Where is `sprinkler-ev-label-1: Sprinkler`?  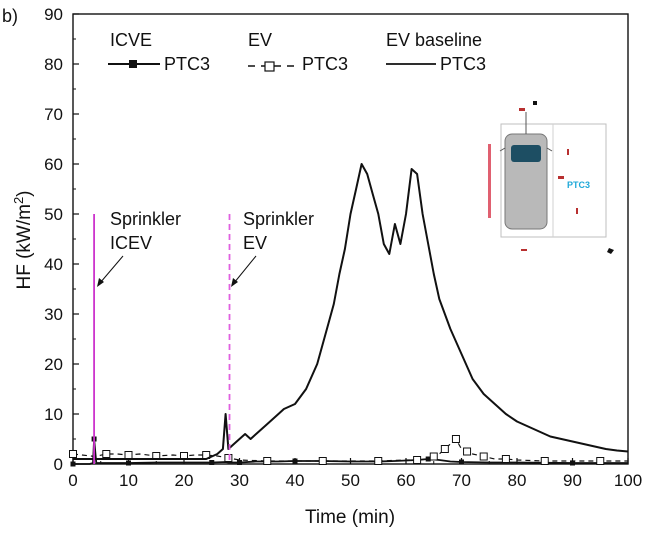 sprinkler-ev-label-1: Sprinkler is located at coordinates (278, 219).